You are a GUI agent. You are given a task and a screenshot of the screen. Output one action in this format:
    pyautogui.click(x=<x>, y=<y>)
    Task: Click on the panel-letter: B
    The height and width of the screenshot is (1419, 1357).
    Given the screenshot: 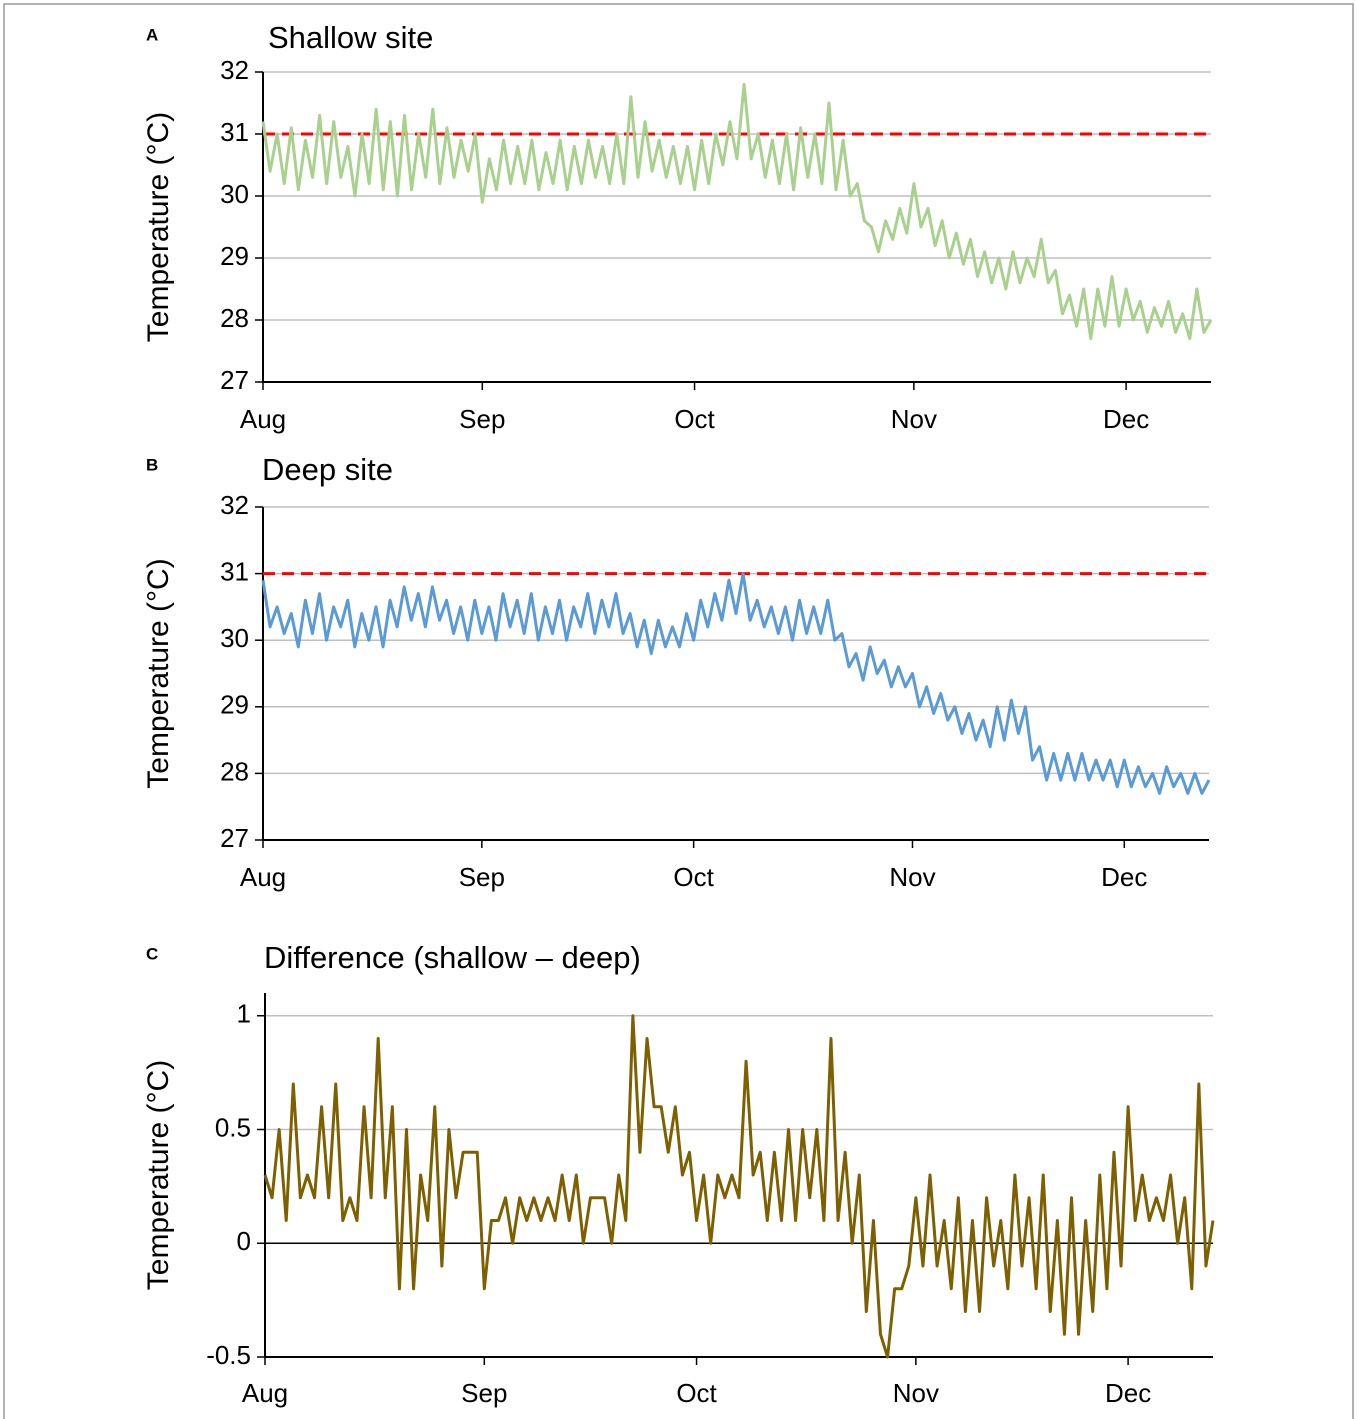 What is the action you would take?
    pyautogui.click(x=152, y=464)
    